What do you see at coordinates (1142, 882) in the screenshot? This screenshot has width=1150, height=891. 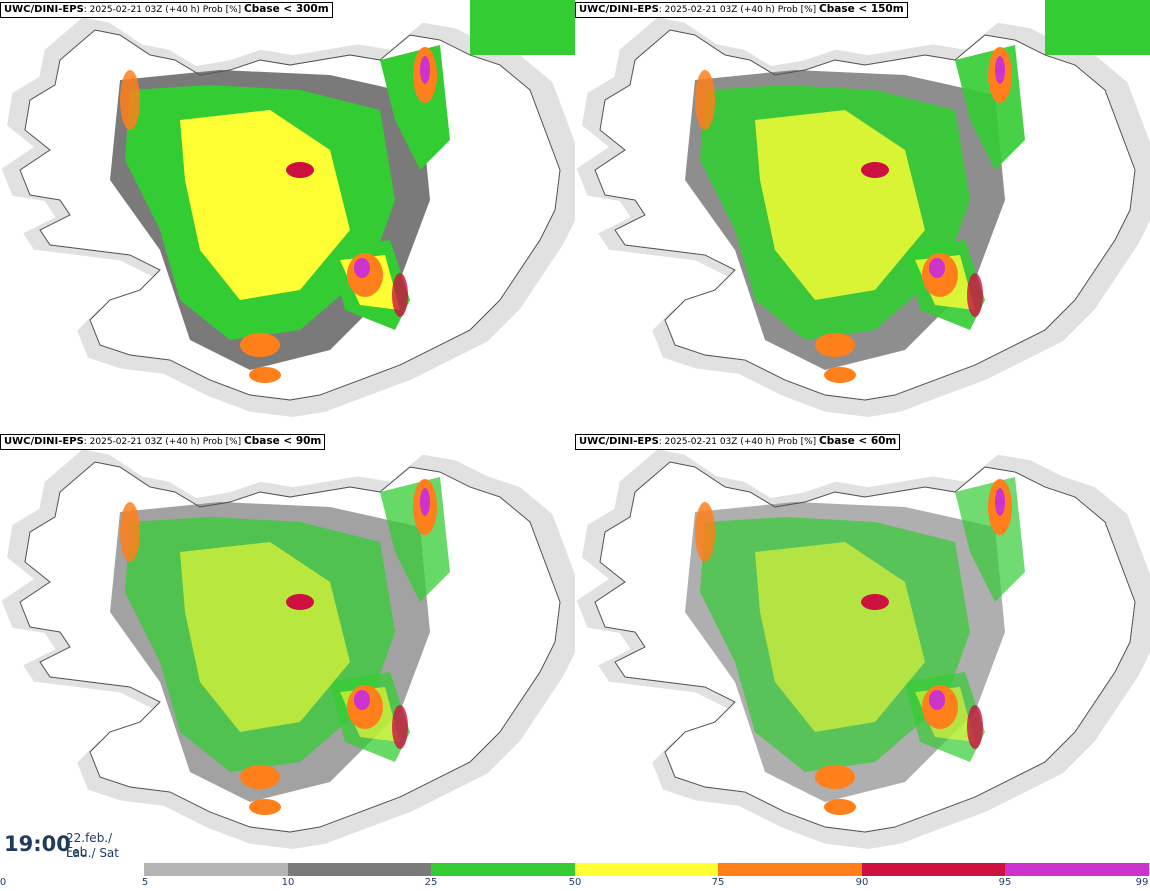 I see `colorbar-tick: 99` at bounding box center [1142, 882].